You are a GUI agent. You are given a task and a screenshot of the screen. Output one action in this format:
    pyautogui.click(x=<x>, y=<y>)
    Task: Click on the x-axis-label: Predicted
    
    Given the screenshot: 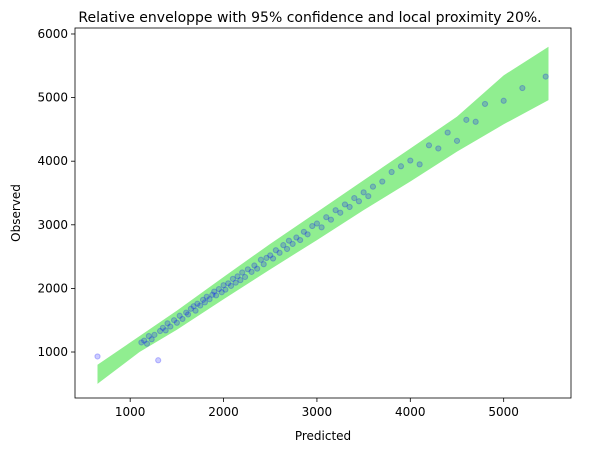 What is the action you would take?
    pyautogui.click(x=323, y=436)
    